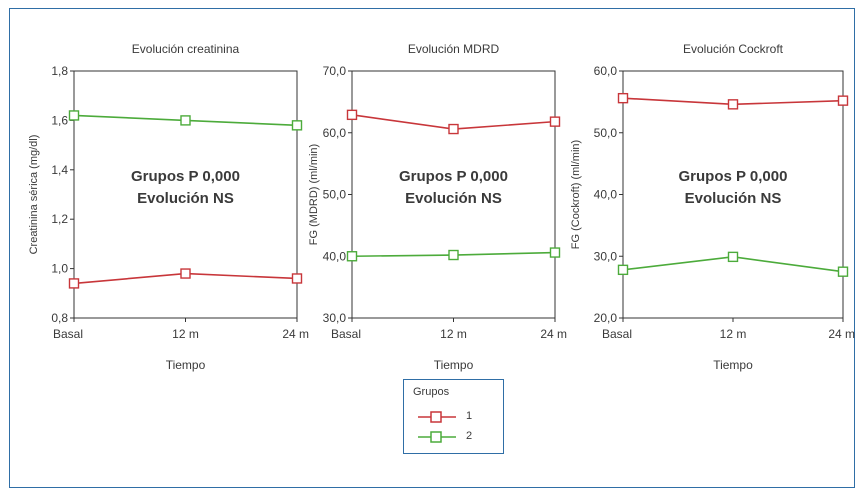  I want to click on y-axis-label: FG (MDRD) (ml/min), so click(314, 194).